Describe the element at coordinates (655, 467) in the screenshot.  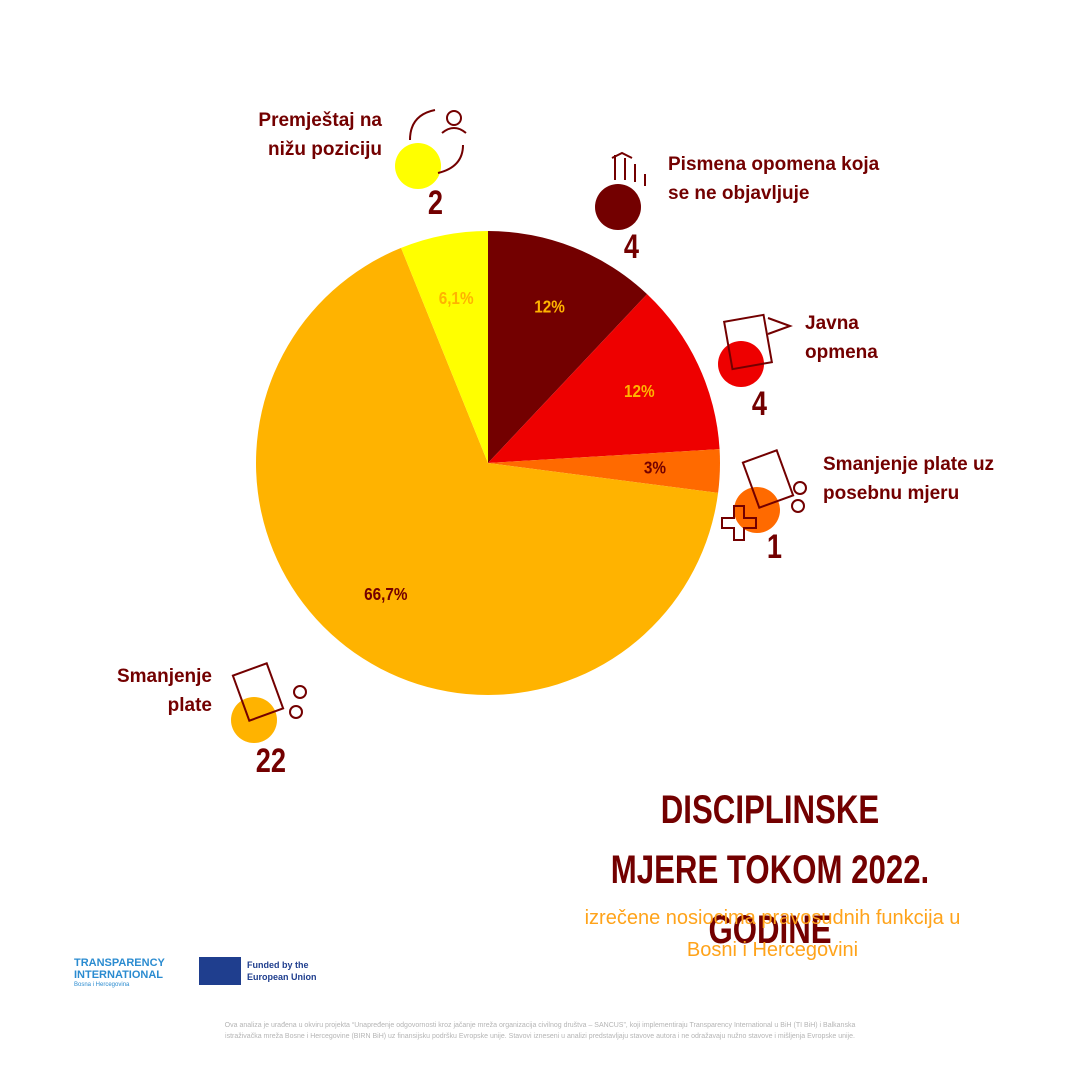
I see `value-label: 3%` at that location.